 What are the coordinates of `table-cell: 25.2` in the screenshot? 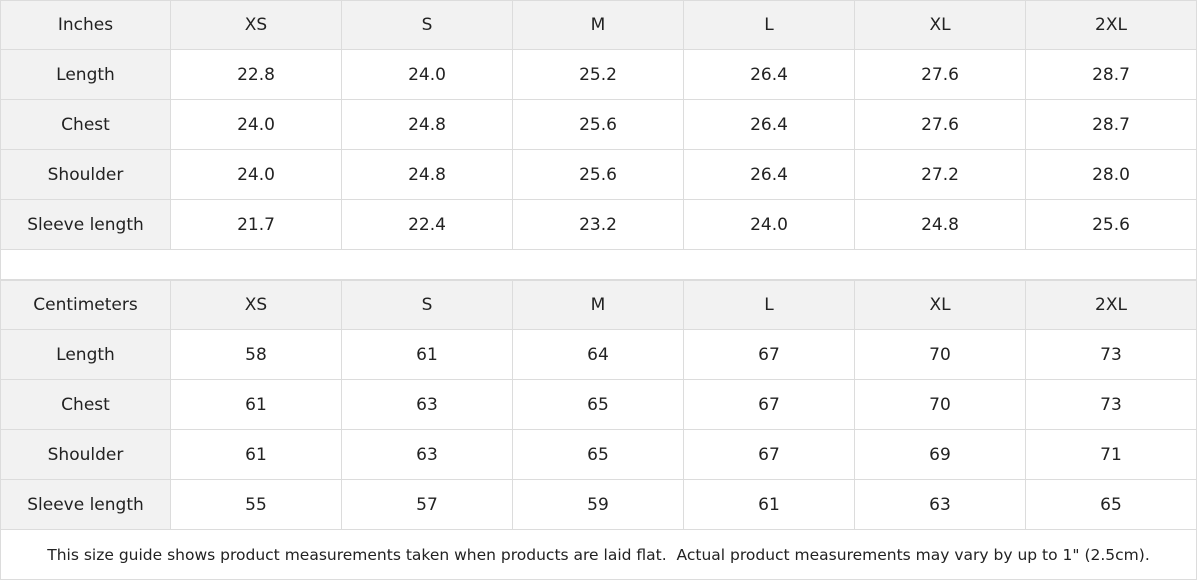 It's located at (598, 75).